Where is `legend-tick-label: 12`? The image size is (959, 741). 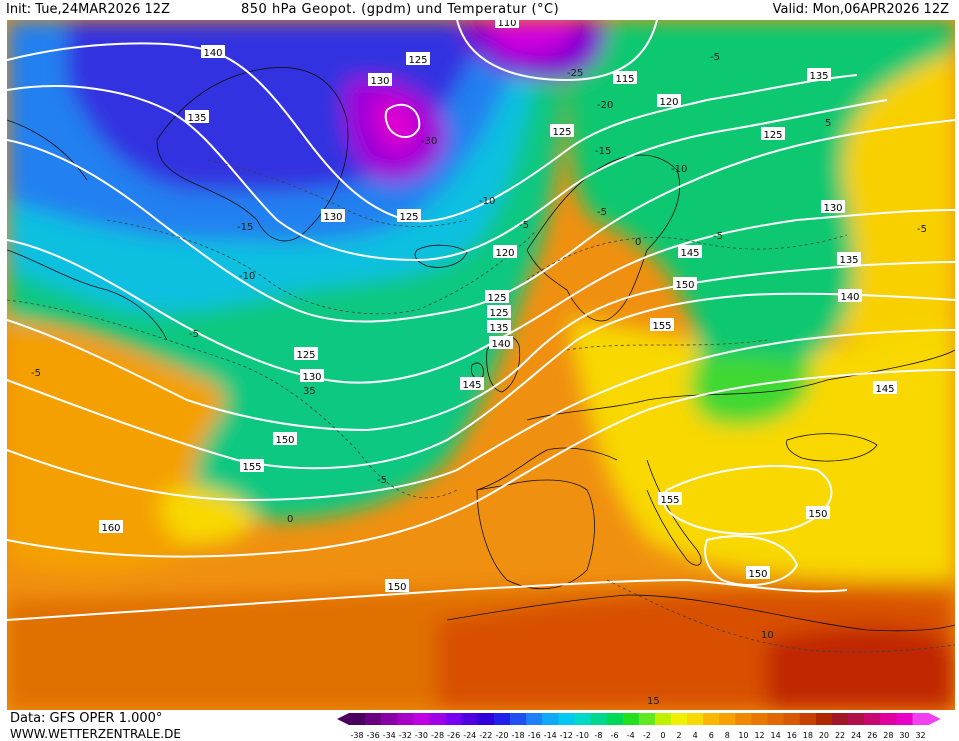
legend-tick-label: 12 is located at coordinates (759, 735).